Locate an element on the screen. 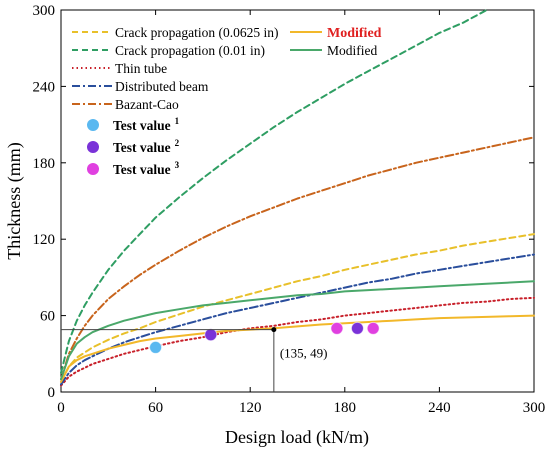 The image size is (550, 452). legend-label-test-1: Test value 1 is located at coordinates (146, 124).